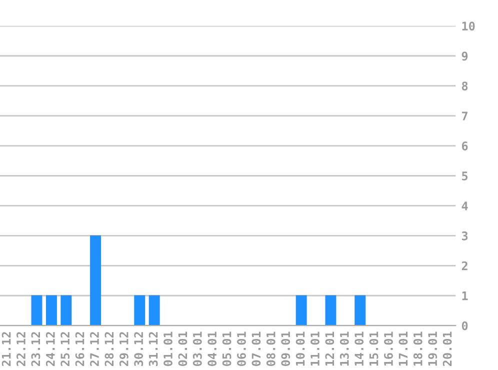  What do you see at coordinates (109, 349) in the screenshot?
I see `x-tick-label: 28.12` at bounding box center [109, 349].